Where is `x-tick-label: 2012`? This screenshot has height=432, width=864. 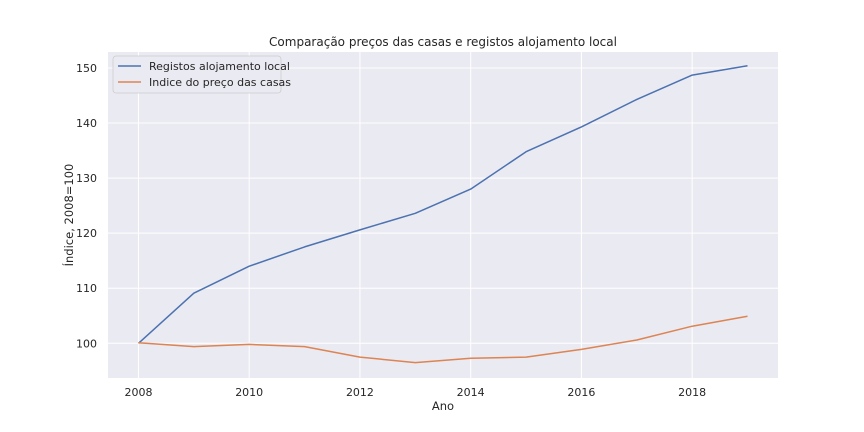
x-tick-label: 2012 is located at coordinates (360, 392).